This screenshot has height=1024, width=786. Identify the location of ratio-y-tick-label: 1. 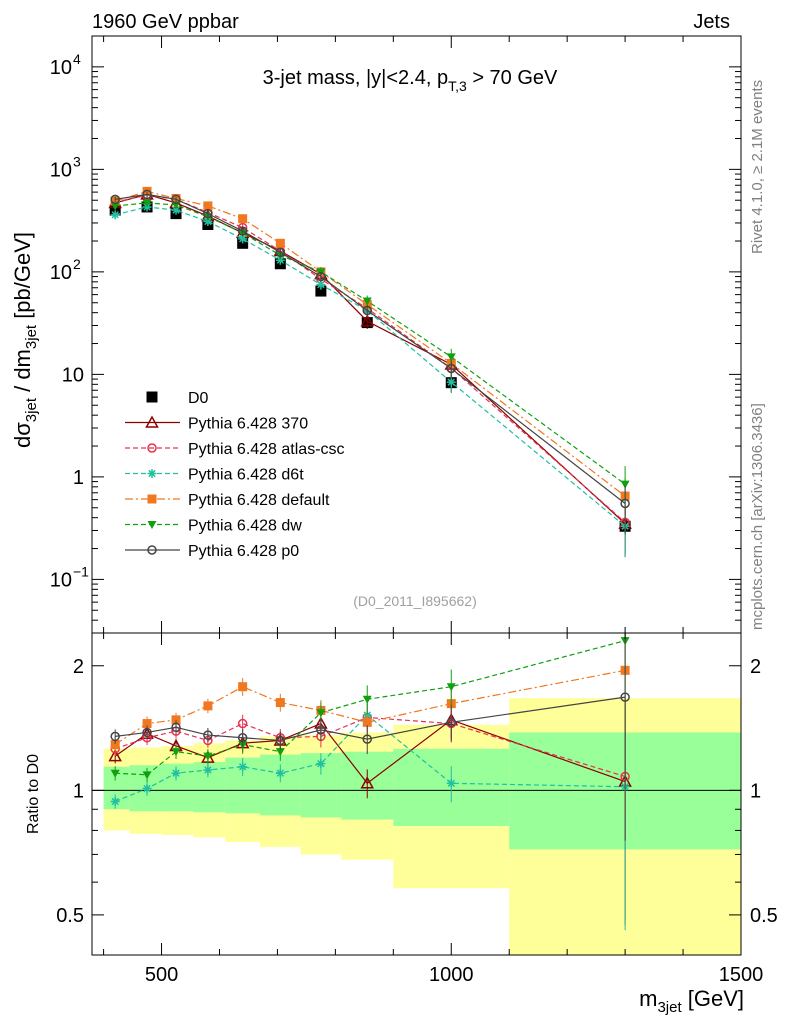
(78, 791).